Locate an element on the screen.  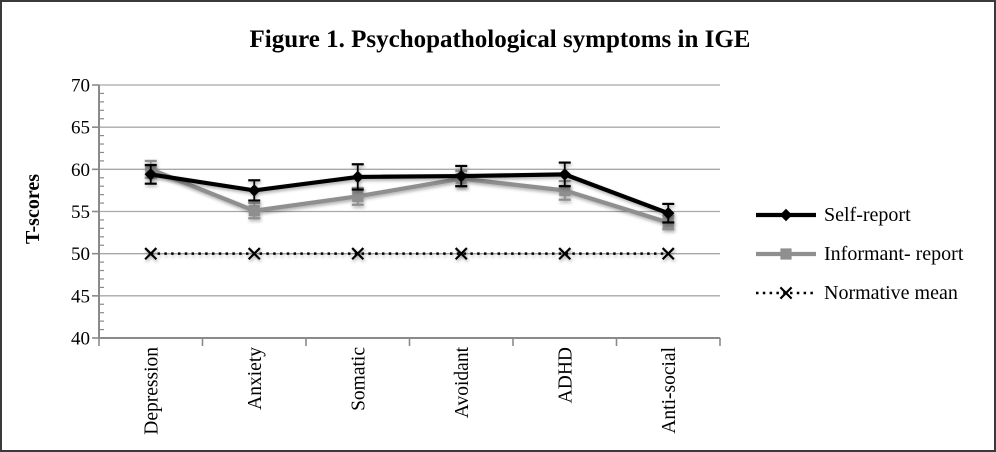
legend-swatch-self-report-icon is located at coordinates (786, 215).